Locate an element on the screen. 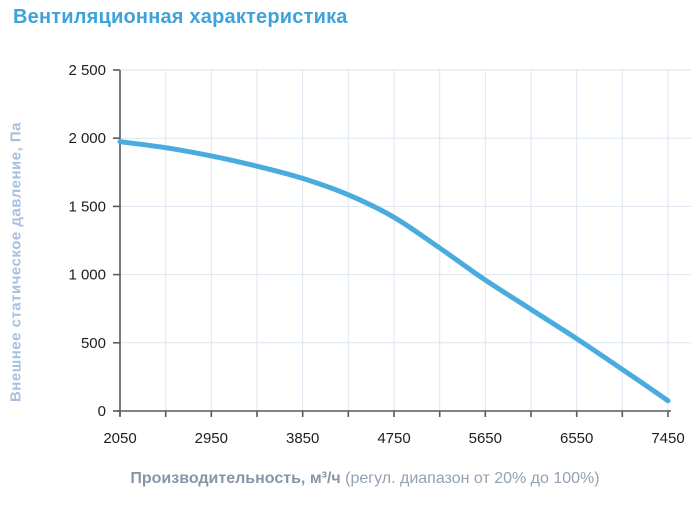  x-tick-label: 2050 is located at coordinates (119, 438).